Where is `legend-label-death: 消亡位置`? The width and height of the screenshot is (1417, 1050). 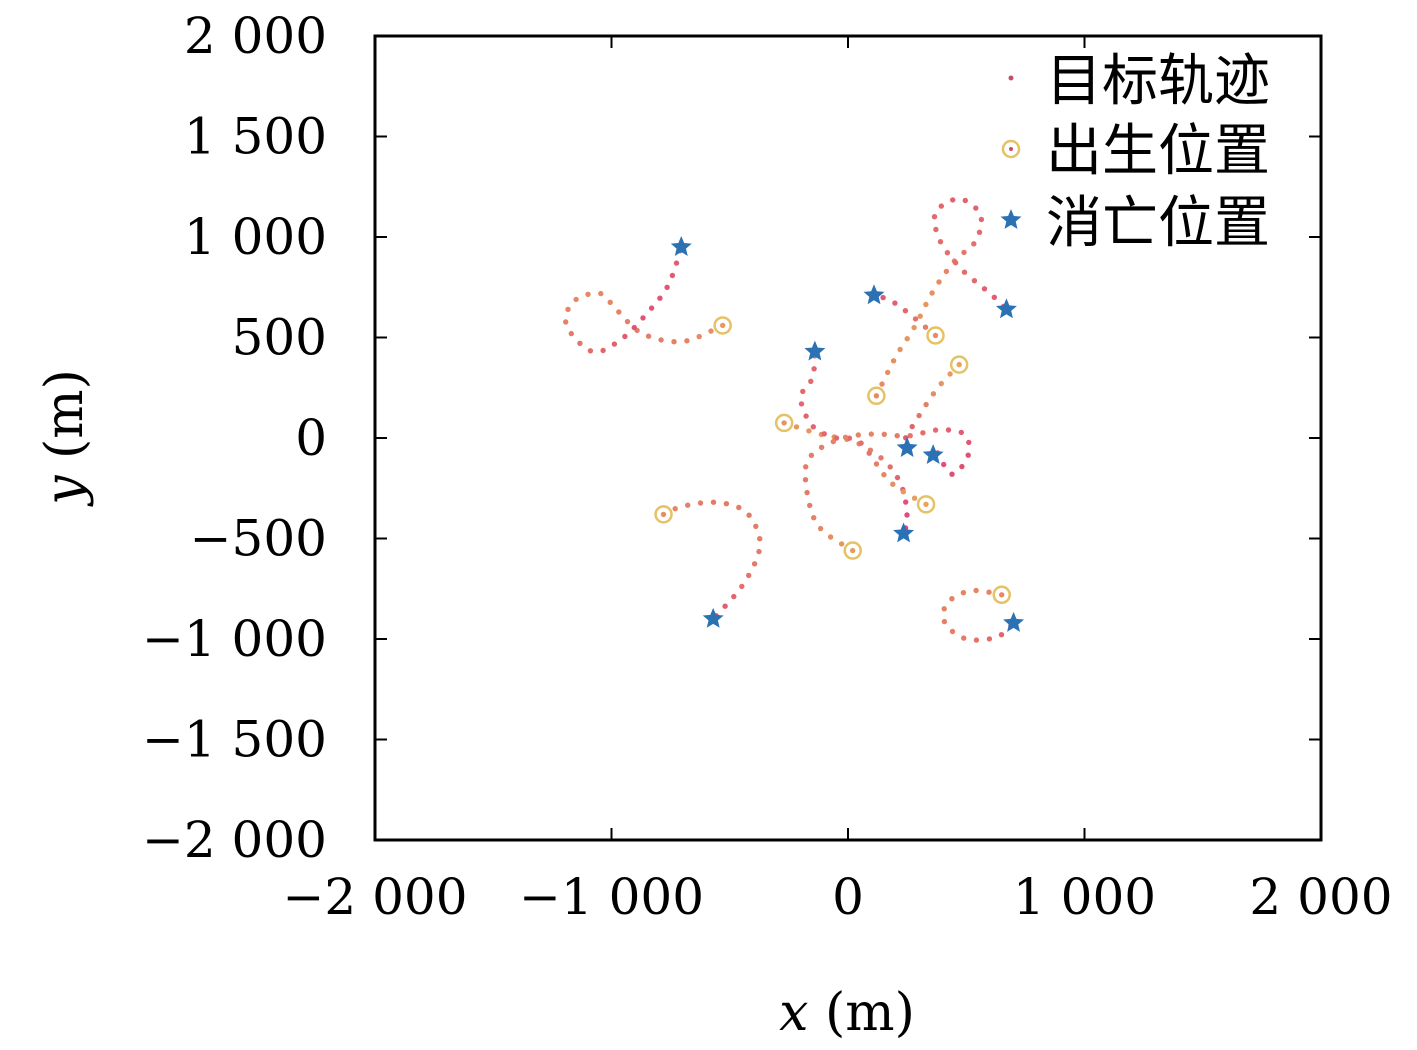
legend-label-death: 消亡位置 is located at coordinates (1158, 223).